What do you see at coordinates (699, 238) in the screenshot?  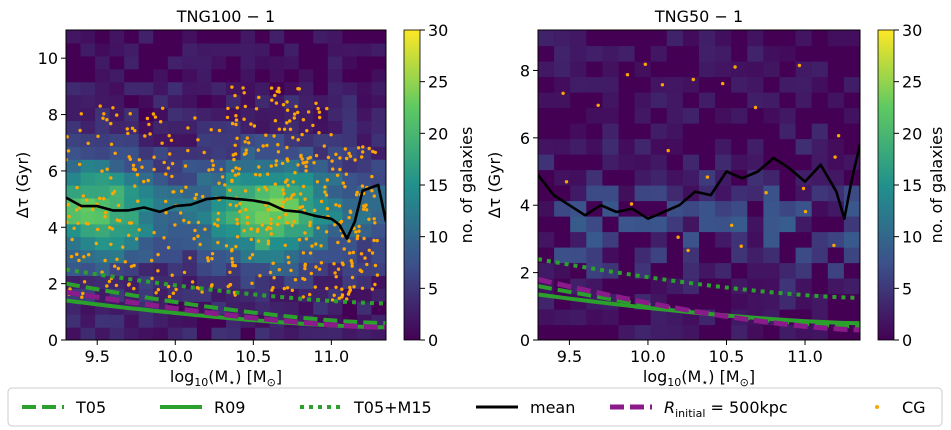 I see `model-lines` at bounding box center [699, 238].